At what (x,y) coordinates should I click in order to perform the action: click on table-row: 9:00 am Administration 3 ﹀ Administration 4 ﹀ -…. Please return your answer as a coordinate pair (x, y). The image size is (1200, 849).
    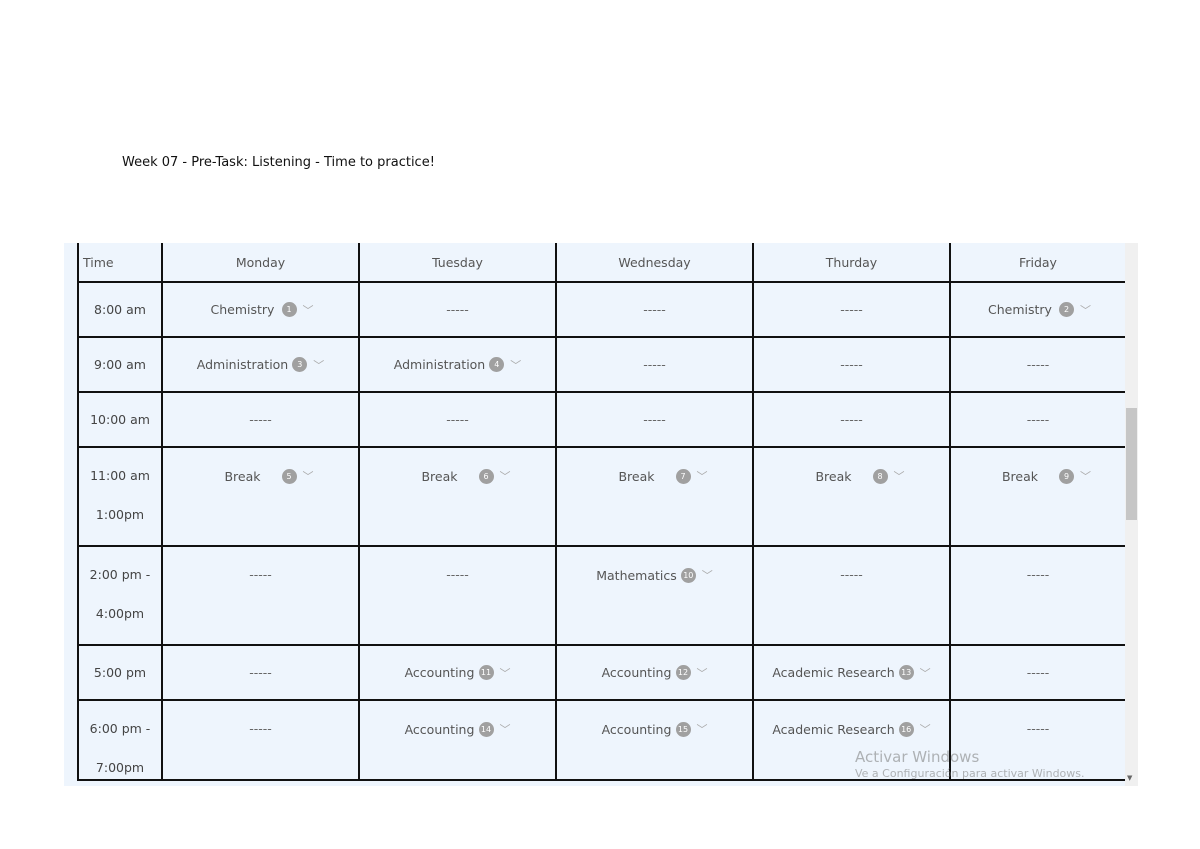
    Looking at the image, I should click on (602, 364).